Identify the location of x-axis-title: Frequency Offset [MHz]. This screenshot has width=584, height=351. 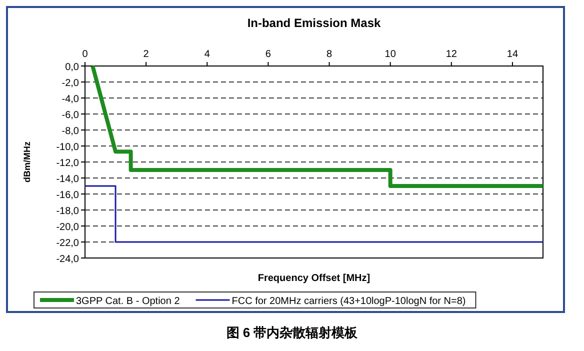
(314, 278).